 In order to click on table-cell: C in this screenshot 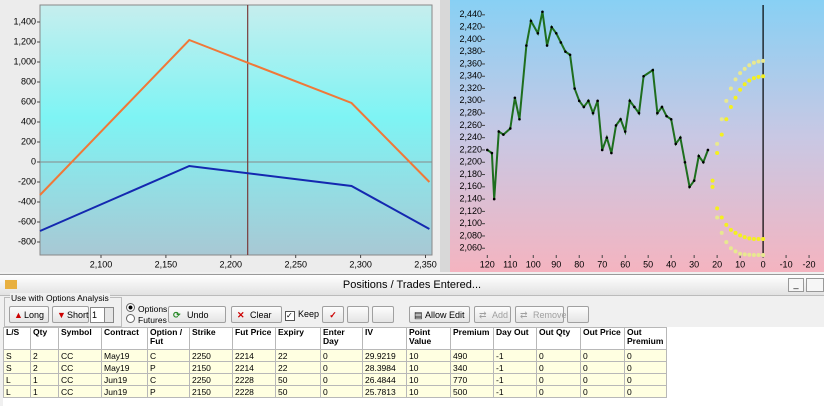, I will do `click(168, 379)`.